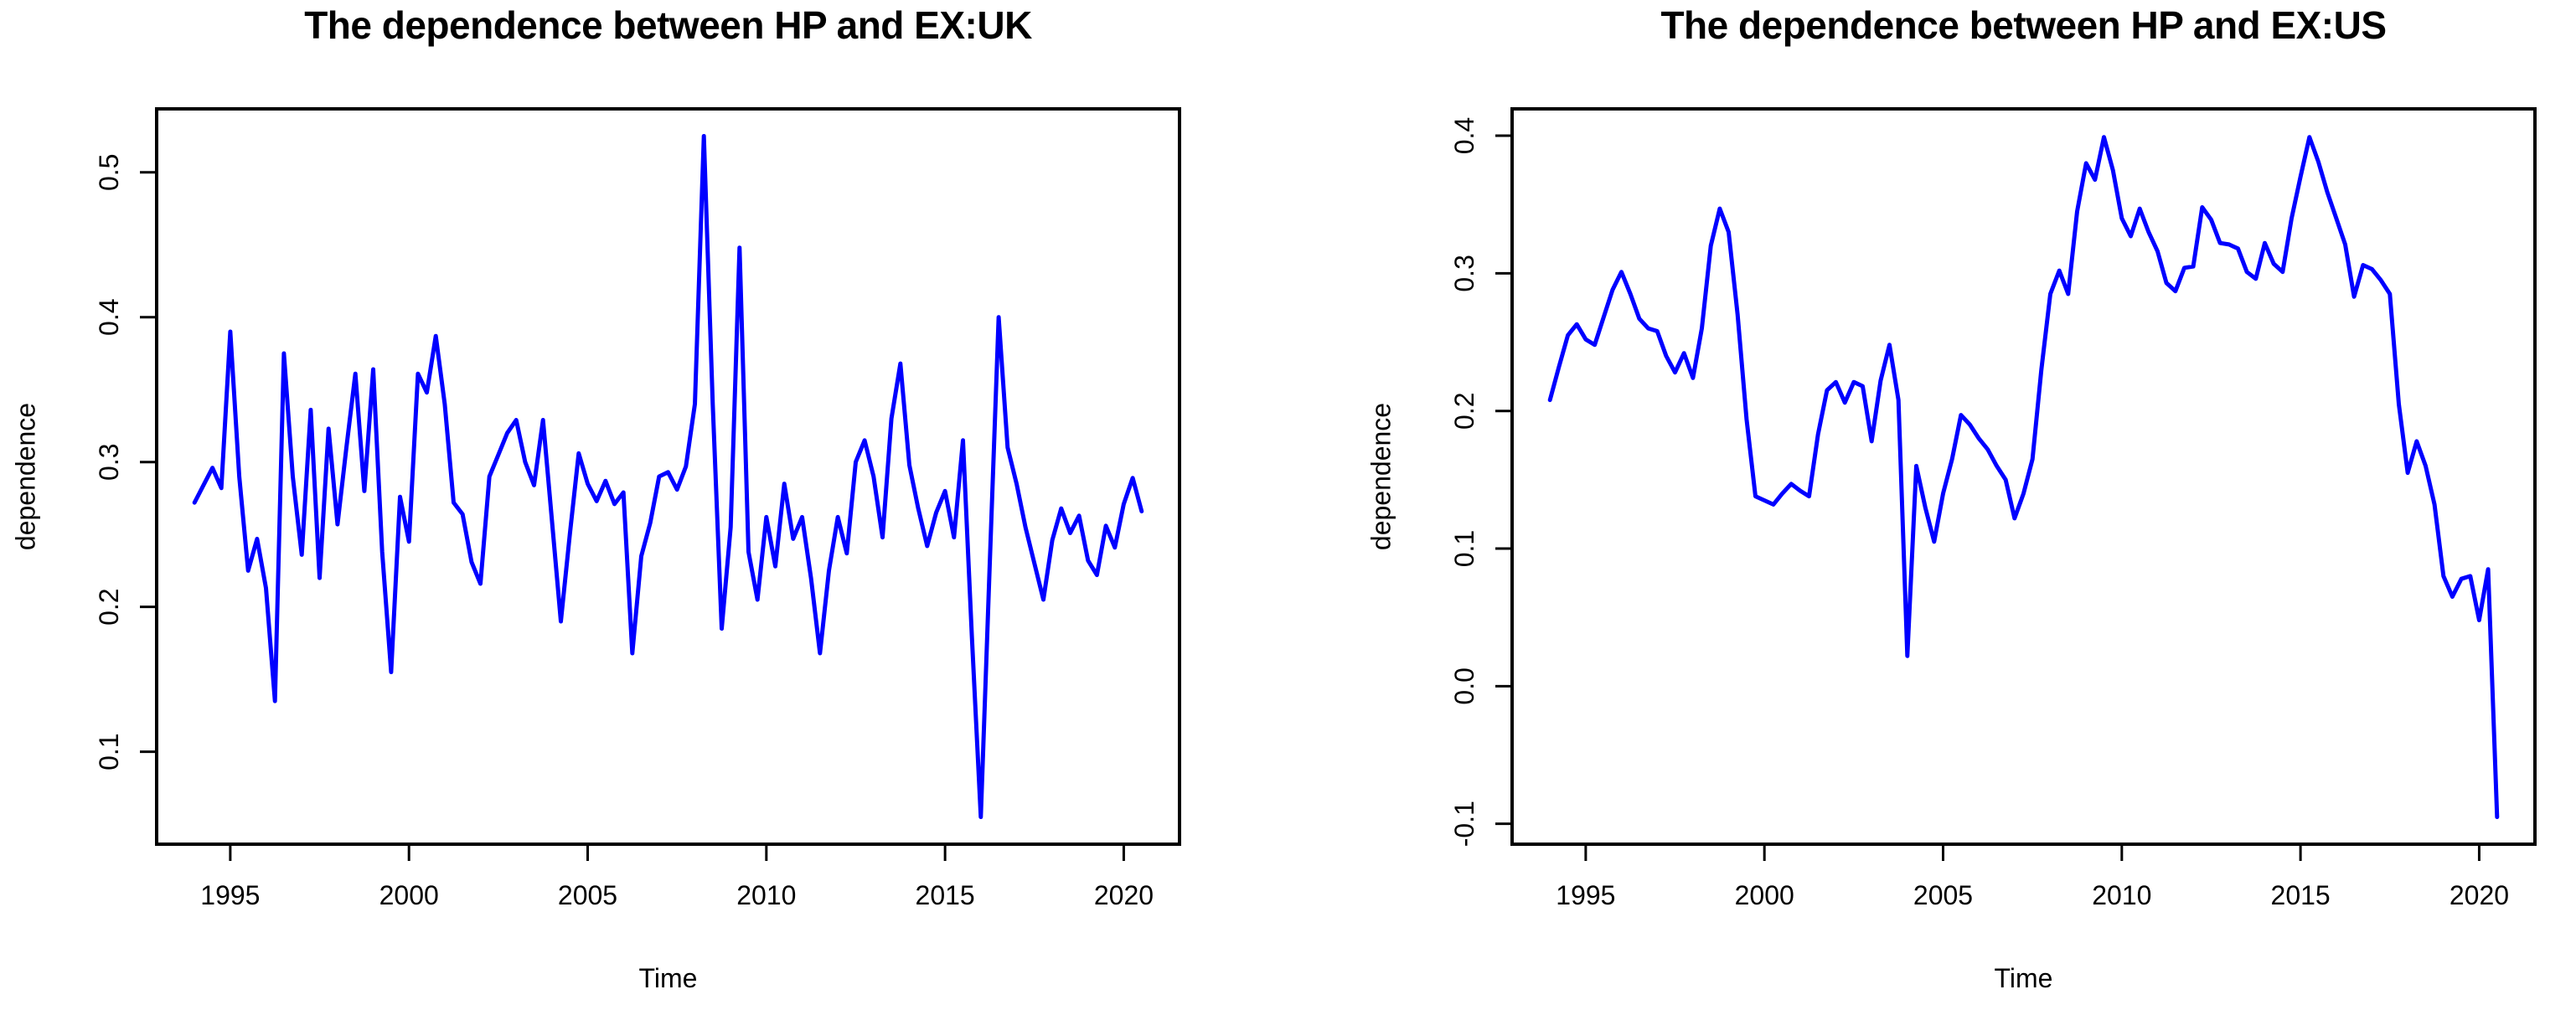 This screenshot has height=1010, width=2576. Describe the element at coordinates (668, 978) in the screenshot. I see `uk-x-axis-label: Time` at that location.